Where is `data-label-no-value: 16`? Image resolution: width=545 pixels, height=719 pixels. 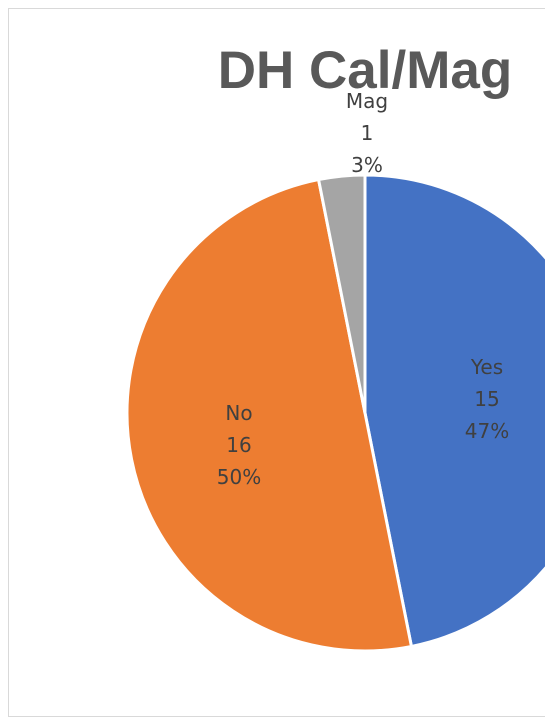
data-label-no-value: 16 is located at coordinates (238, 445).